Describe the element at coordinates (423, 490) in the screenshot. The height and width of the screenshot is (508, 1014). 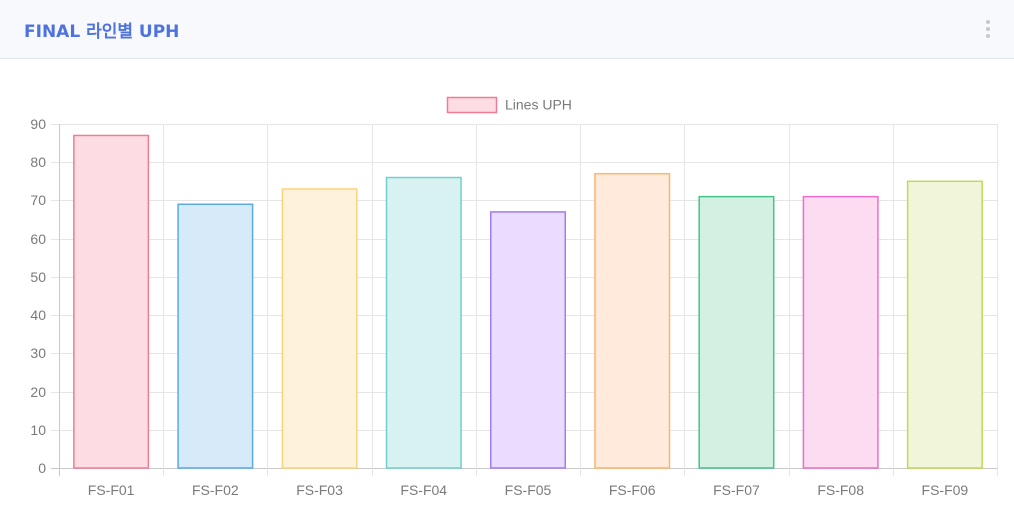
I see `x-tick-label: FS-F04` at that location.